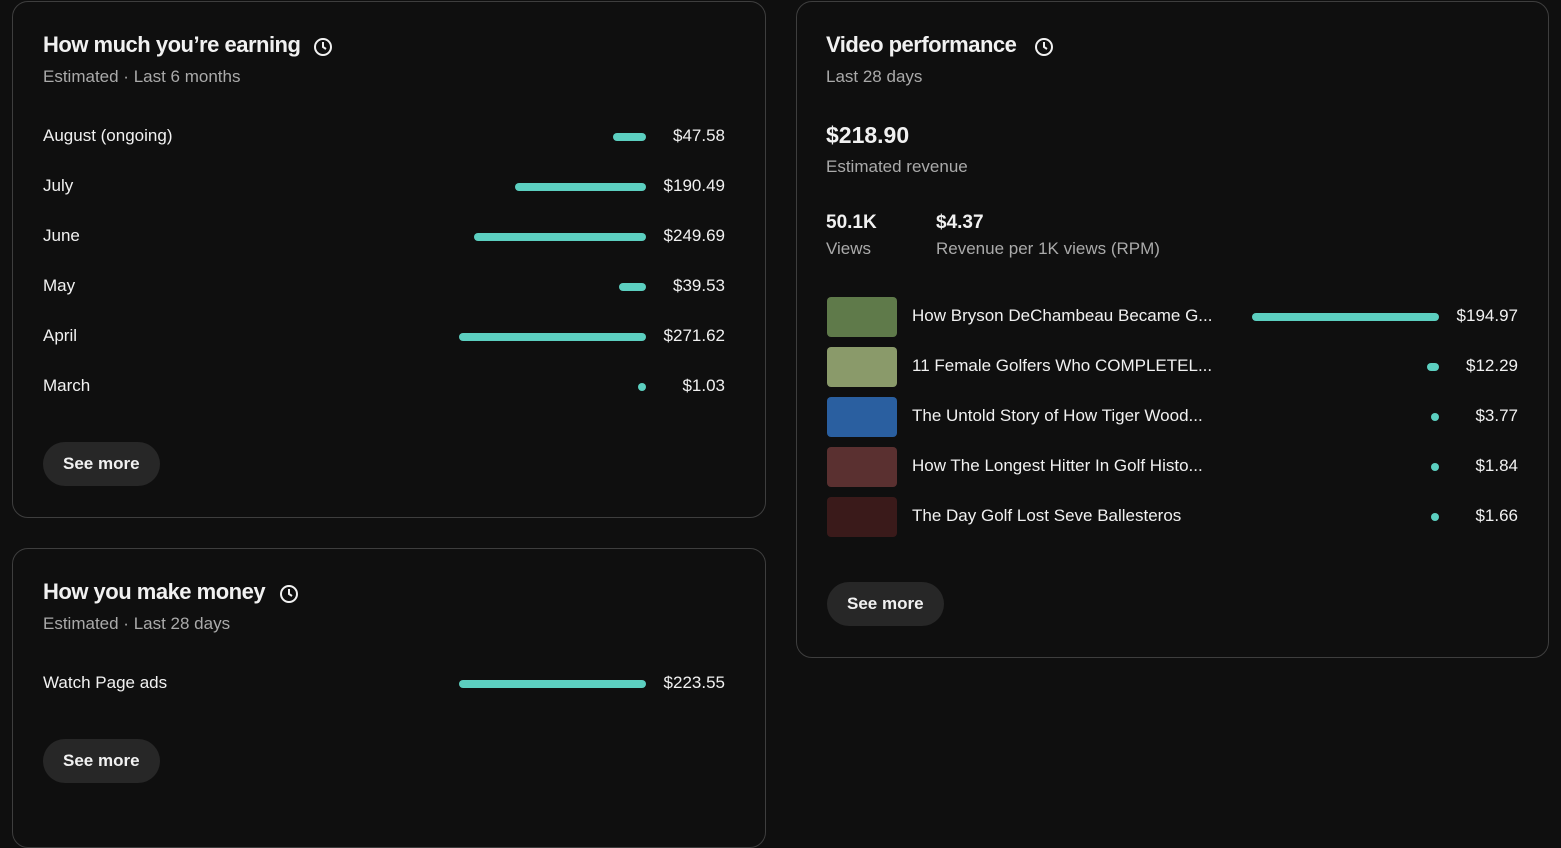  What do you see at coordinates (61, 235) in the screenshot?
I see `row-label: June` at bounding box center [61, 235].